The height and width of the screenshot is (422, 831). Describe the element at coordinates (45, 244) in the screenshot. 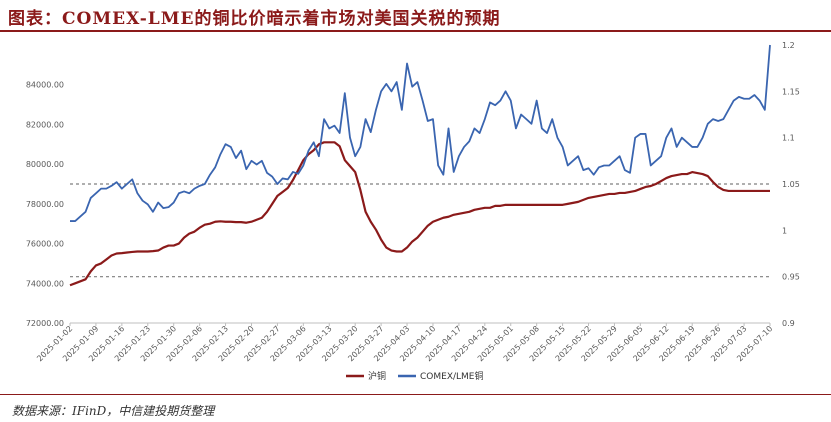

I see `y-left-tick-label: 76000.00` at that location.